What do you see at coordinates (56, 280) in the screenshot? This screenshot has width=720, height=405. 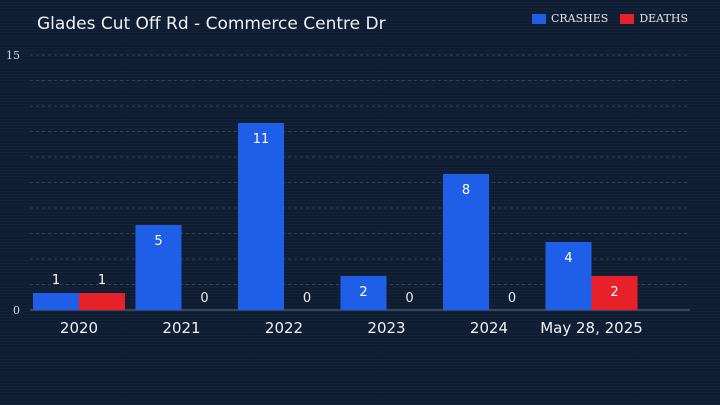 I see `data-label-crashes: 1` at bounding box center [56, 280].